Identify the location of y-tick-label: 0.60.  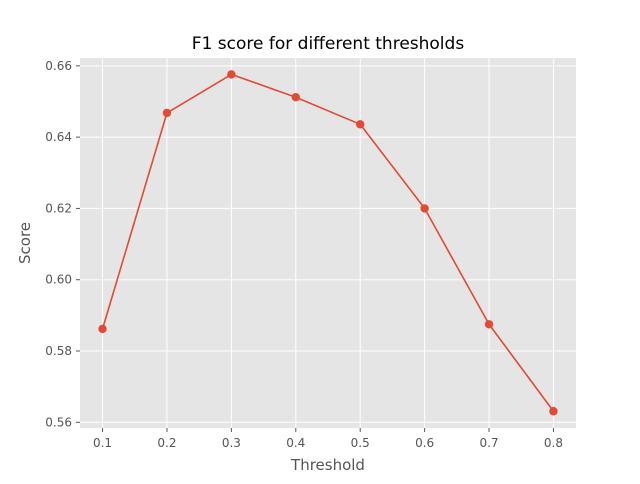
(58, 280).